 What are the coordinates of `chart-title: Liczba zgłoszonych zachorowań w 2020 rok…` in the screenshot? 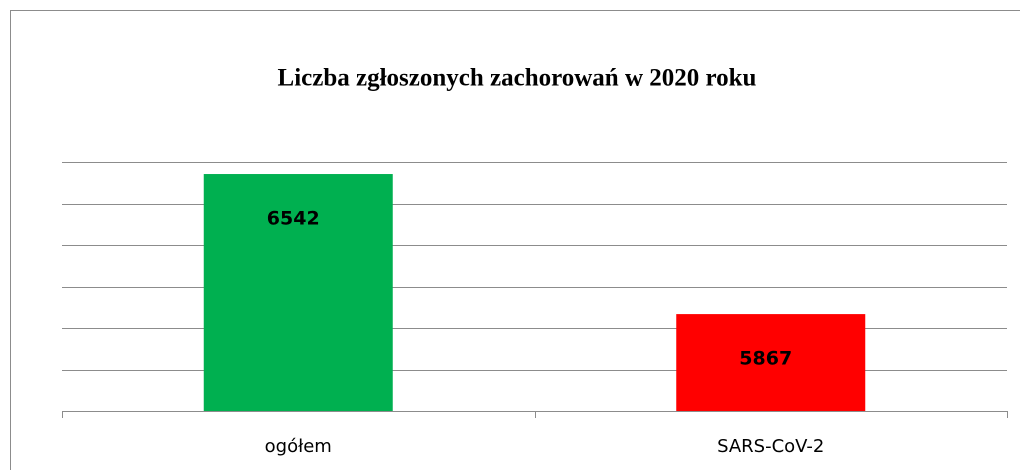 It's located at (517, 78).